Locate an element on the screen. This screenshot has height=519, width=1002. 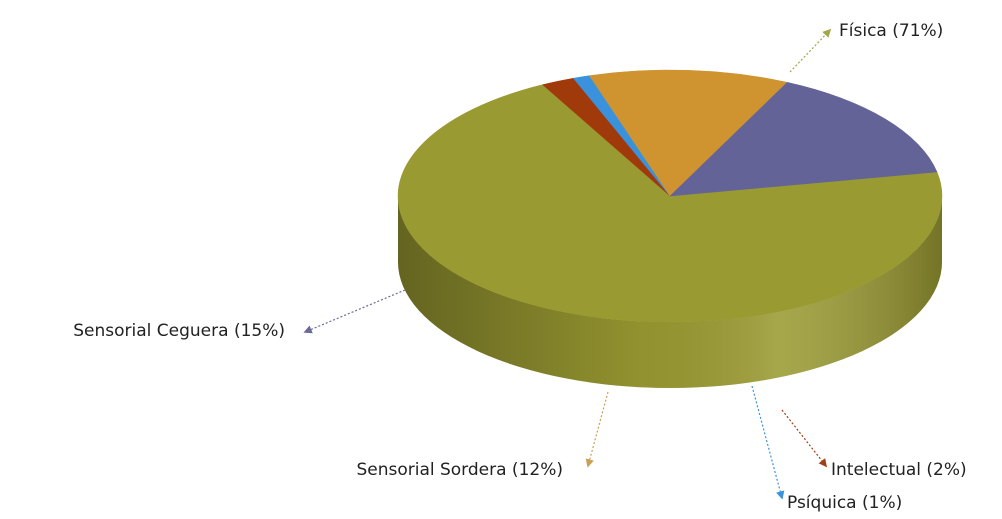
leader-line-intelectual is located at coordinates (804, 438).